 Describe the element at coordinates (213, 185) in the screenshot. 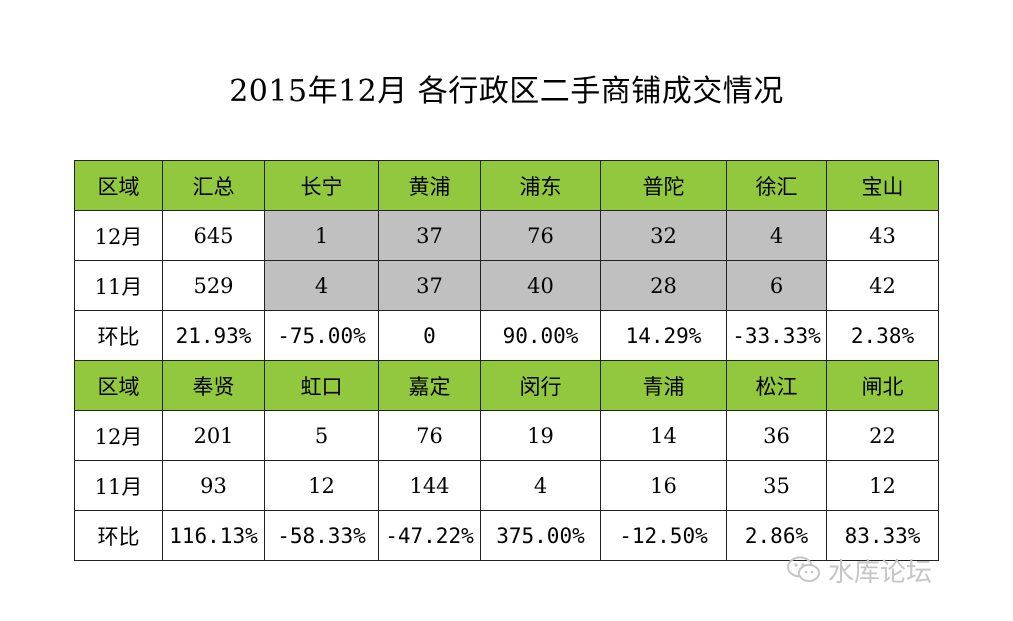

I see `header-cell: 汇总` at that location.